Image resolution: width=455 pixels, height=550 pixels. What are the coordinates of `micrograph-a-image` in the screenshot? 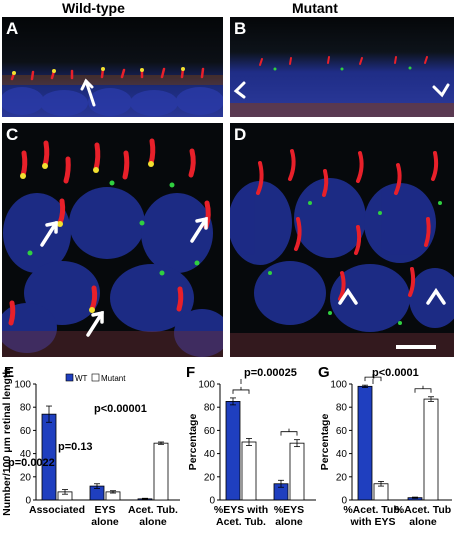 It's located at (112, 67).